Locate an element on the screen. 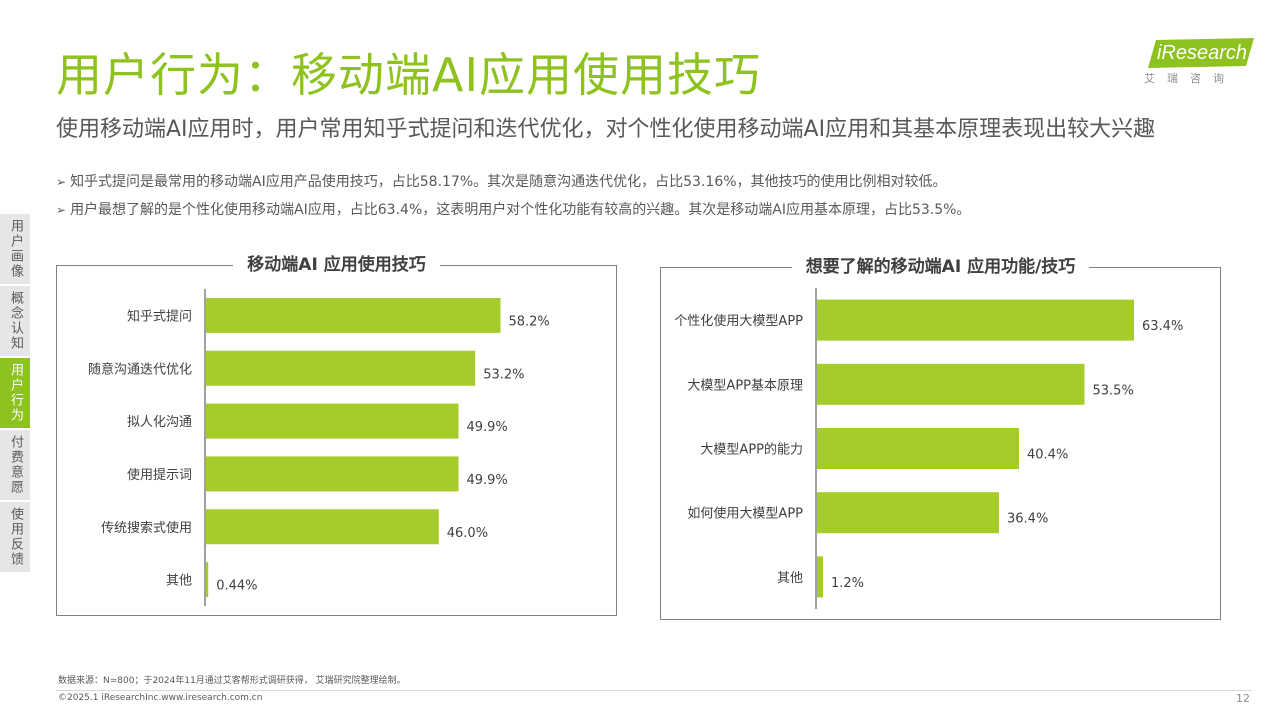 The width and height of the screenshot is (1280, 720). category-label: 大模型APP基本原理 is located at coordinates (745, 385).